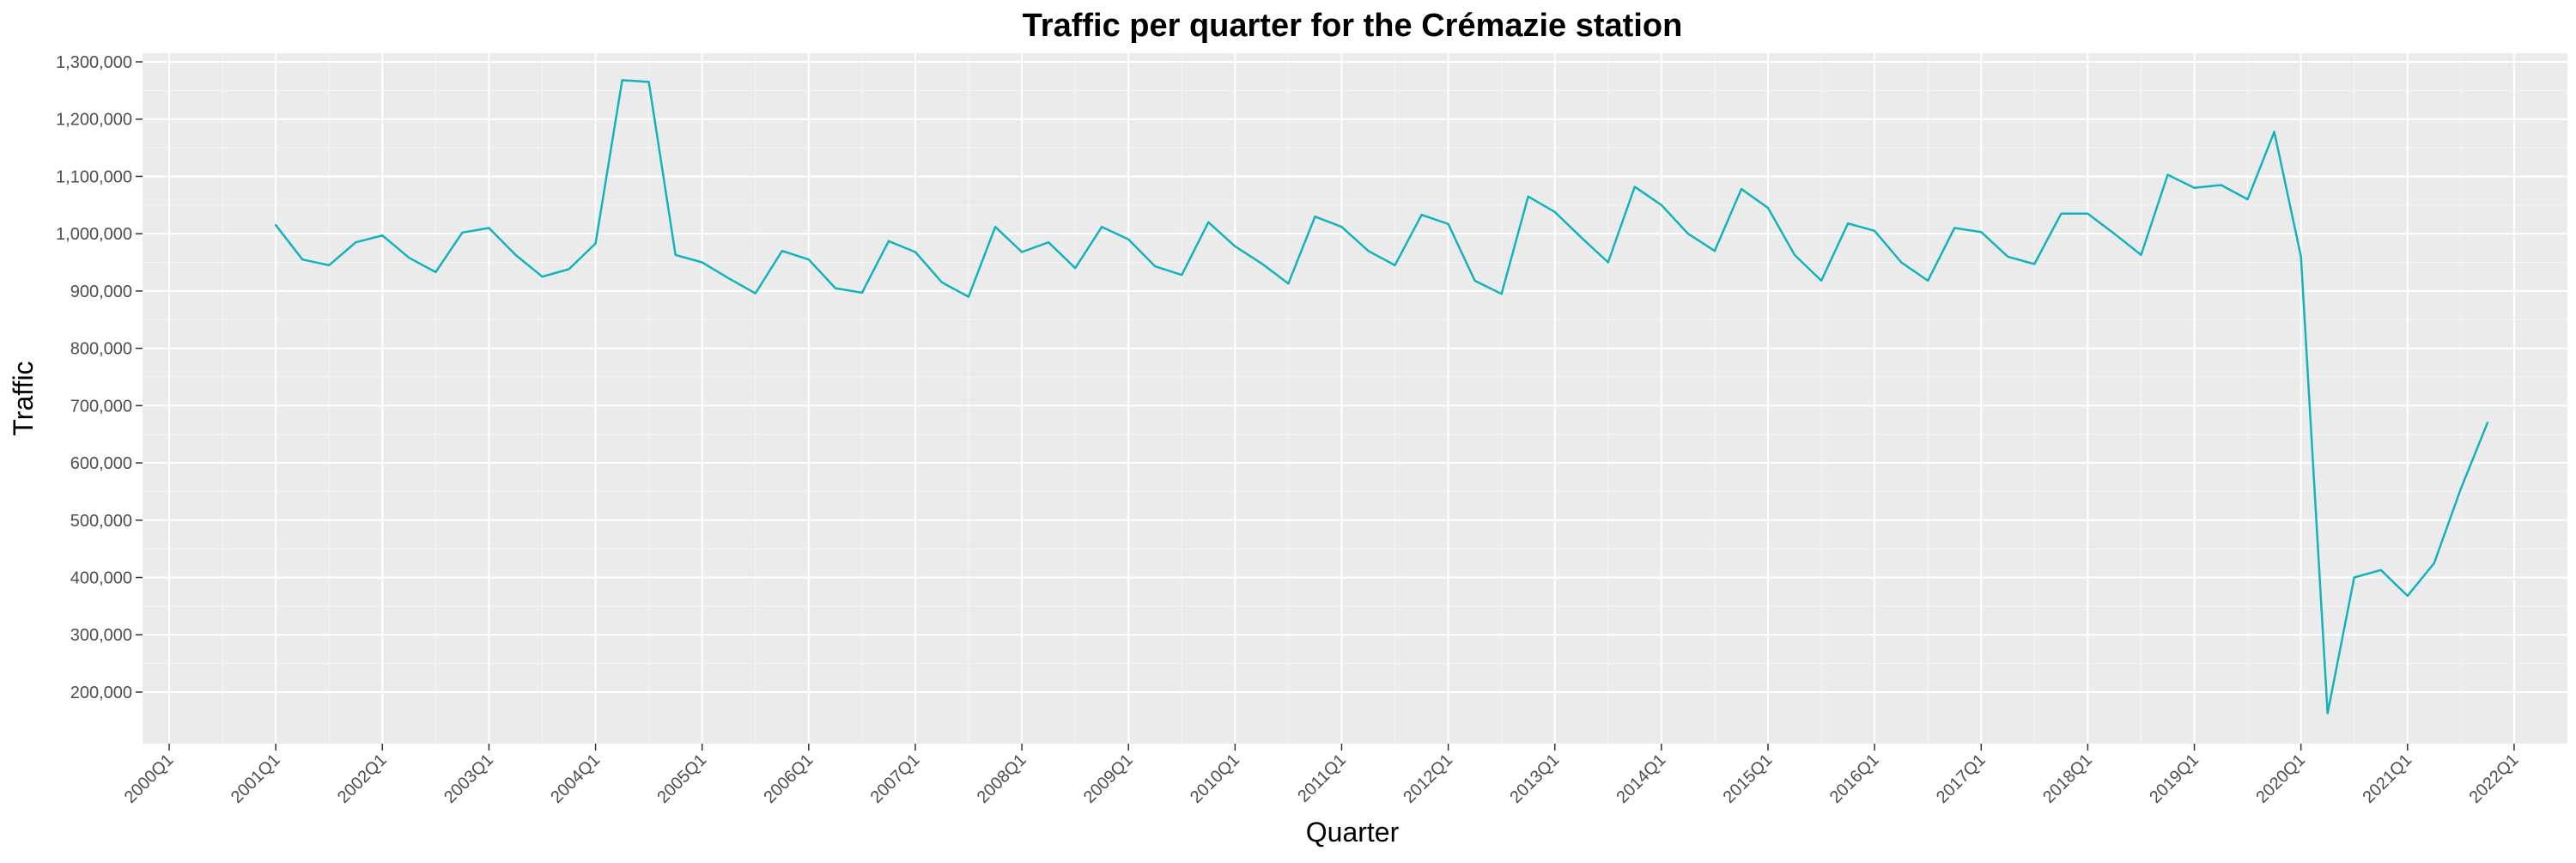 The width and height of the screenshot is (2576, 863). What do you see at coordinates (1748, 779) in the screenshot?
I see `x-tick-label: 2015Q1` at bounding box center [1748, 779].